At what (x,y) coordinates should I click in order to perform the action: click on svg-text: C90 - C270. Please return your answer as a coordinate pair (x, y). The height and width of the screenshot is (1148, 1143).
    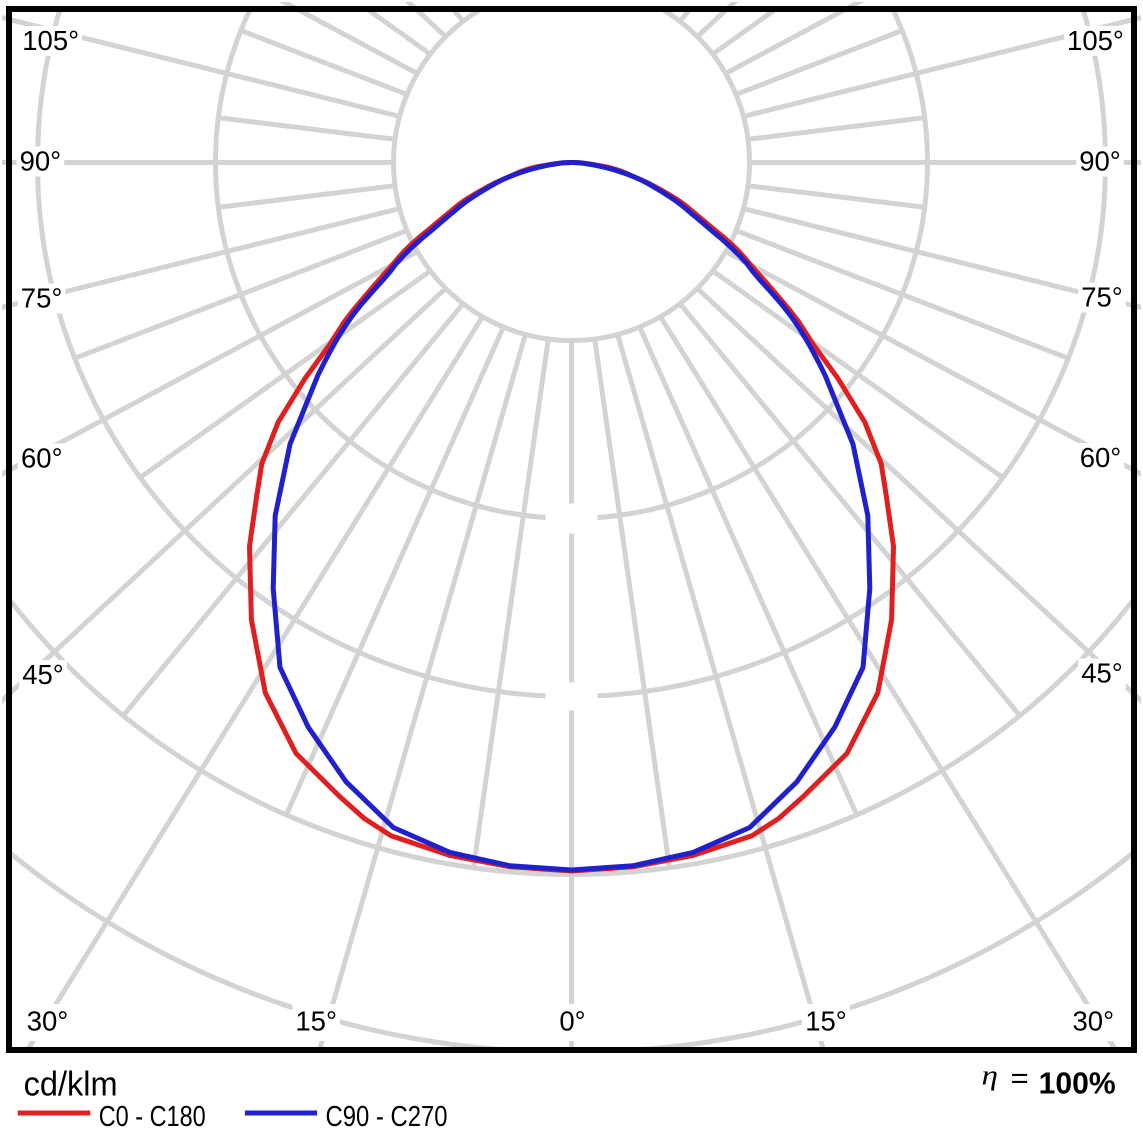
    Looking at the image, I should click on (387, 1117).